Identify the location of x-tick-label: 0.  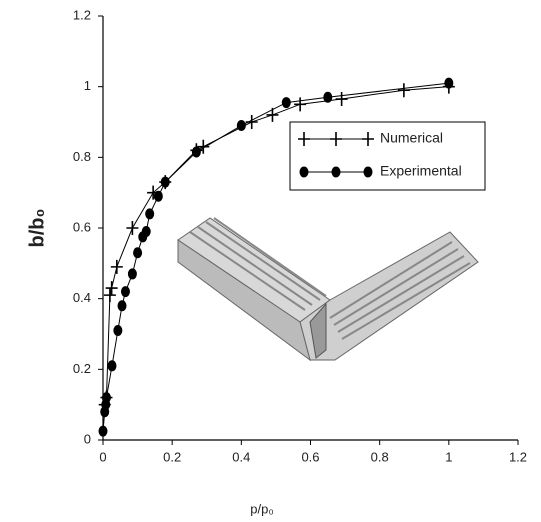
(102, 456).